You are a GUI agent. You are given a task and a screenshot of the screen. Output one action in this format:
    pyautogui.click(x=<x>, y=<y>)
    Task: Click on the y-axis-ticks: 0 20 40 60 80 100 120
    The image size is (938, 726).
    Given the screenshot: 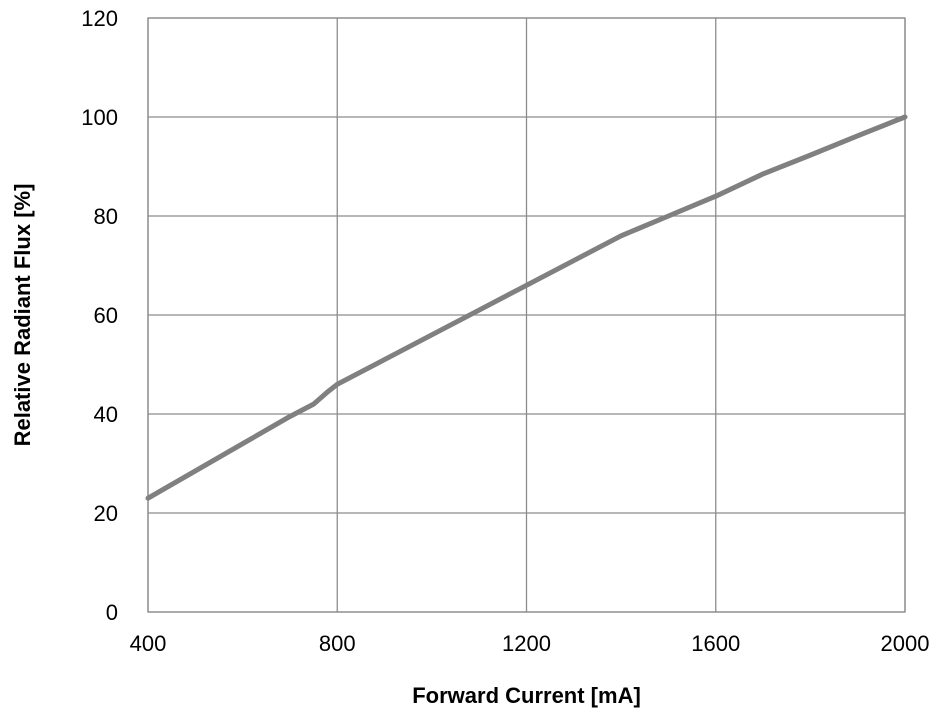 What is the action you would take?
    pyautogui.click(x=99, y=315)
    